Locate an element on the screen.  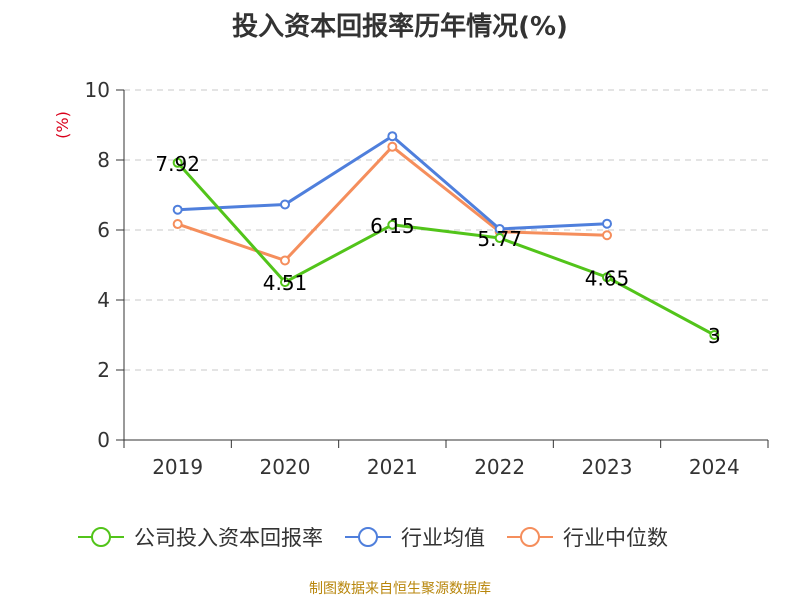
data-label: 4.51 is located at coordinates (285, 283).